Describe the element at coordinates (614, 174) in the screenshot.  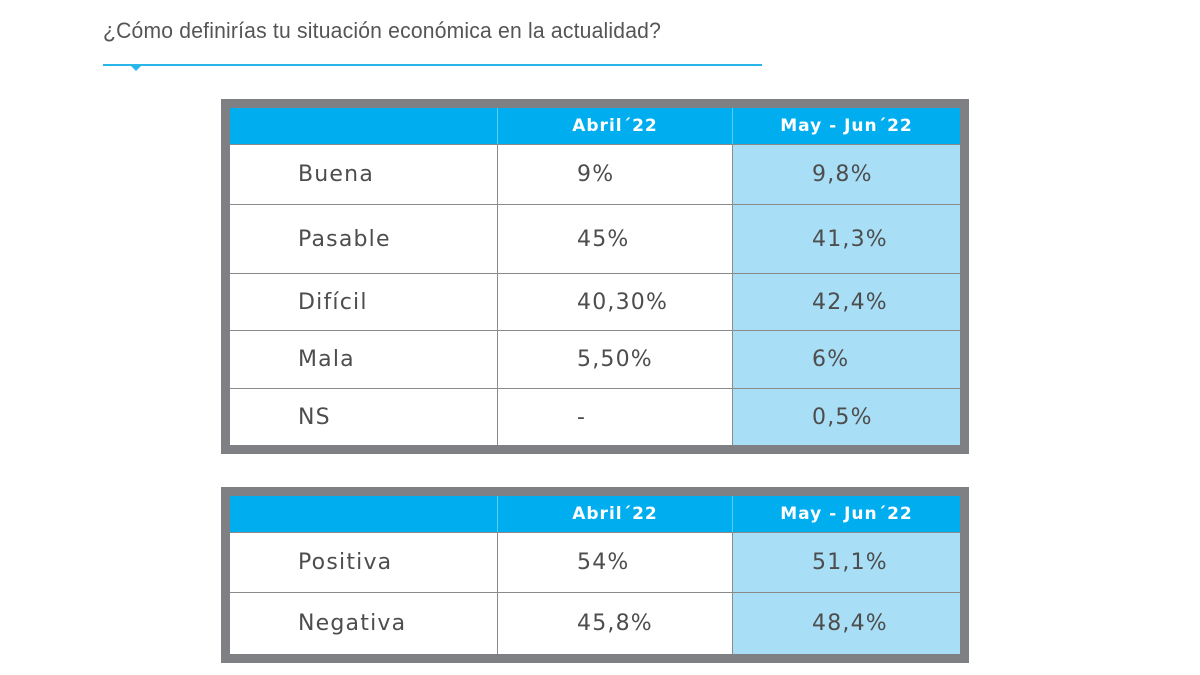
I see `cell-abril: 9%` at that location.